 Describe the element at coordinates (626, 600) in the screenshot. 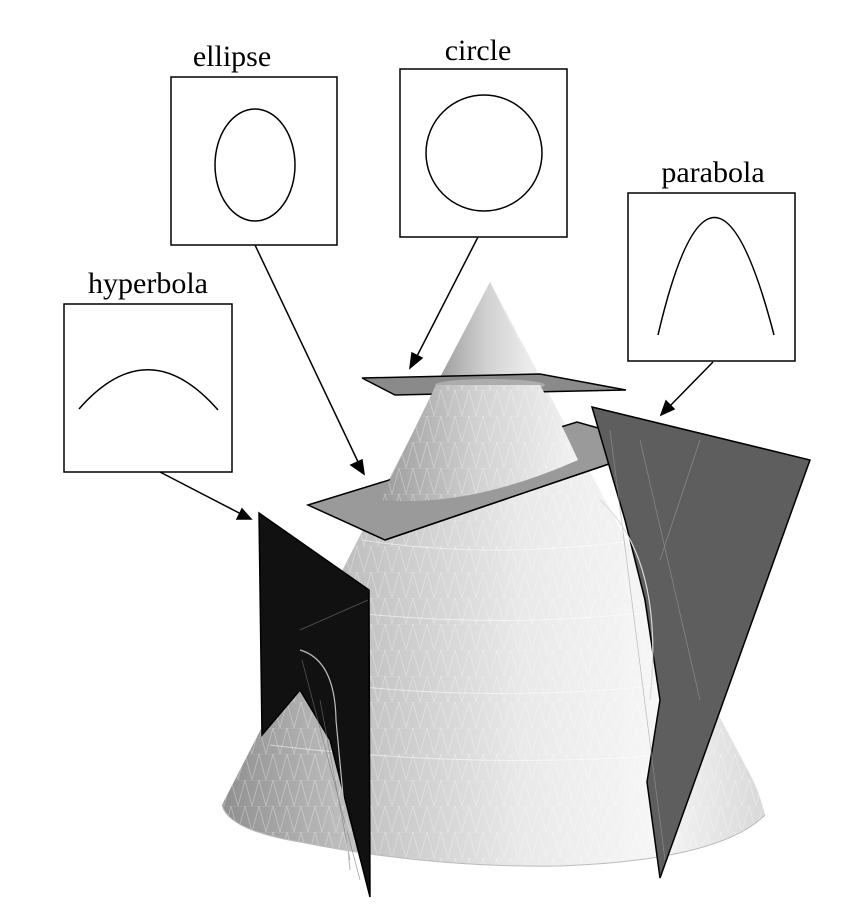

I see `parabola-cut-curve` at that location.